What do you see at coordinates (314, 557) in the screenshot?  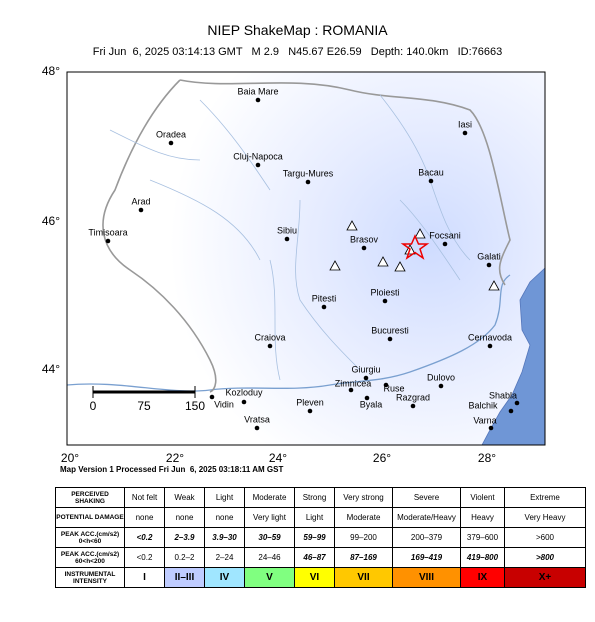 I see `legend-cell: 46–87` at bounding box center [314, 557].